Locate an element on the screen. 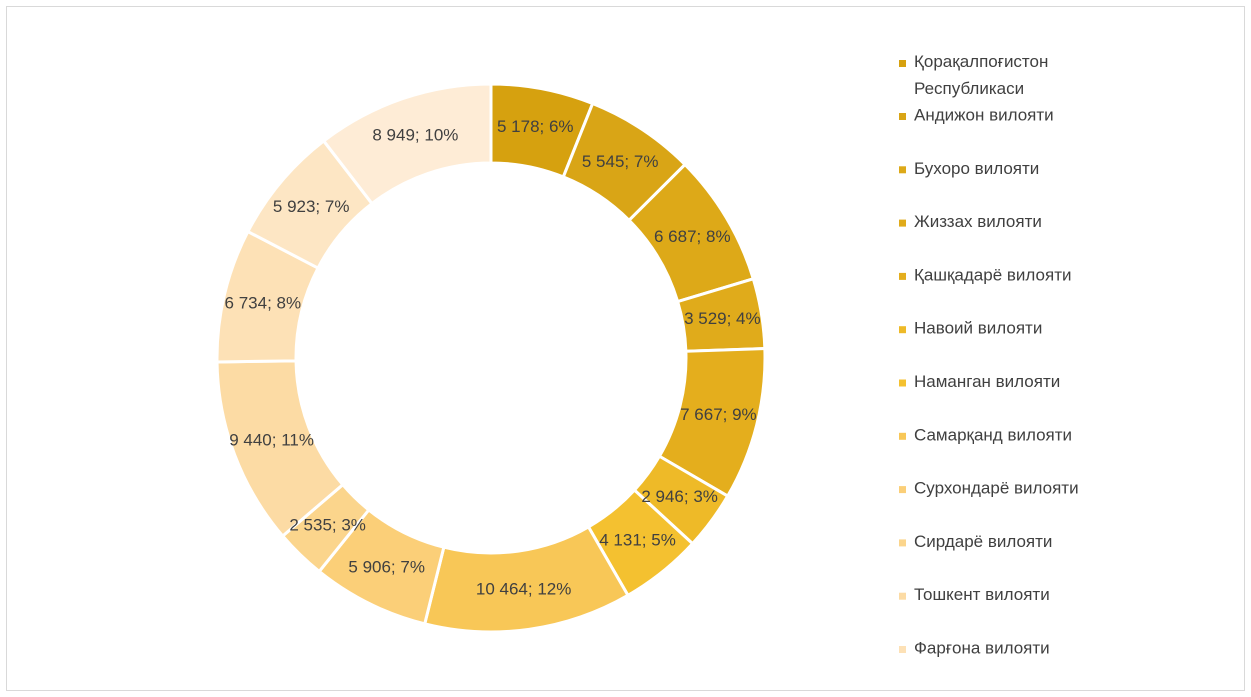 The width and height of the screenshot is (1251, 697). data-label: 2 535; 3% is located at coordinates (327, 525).